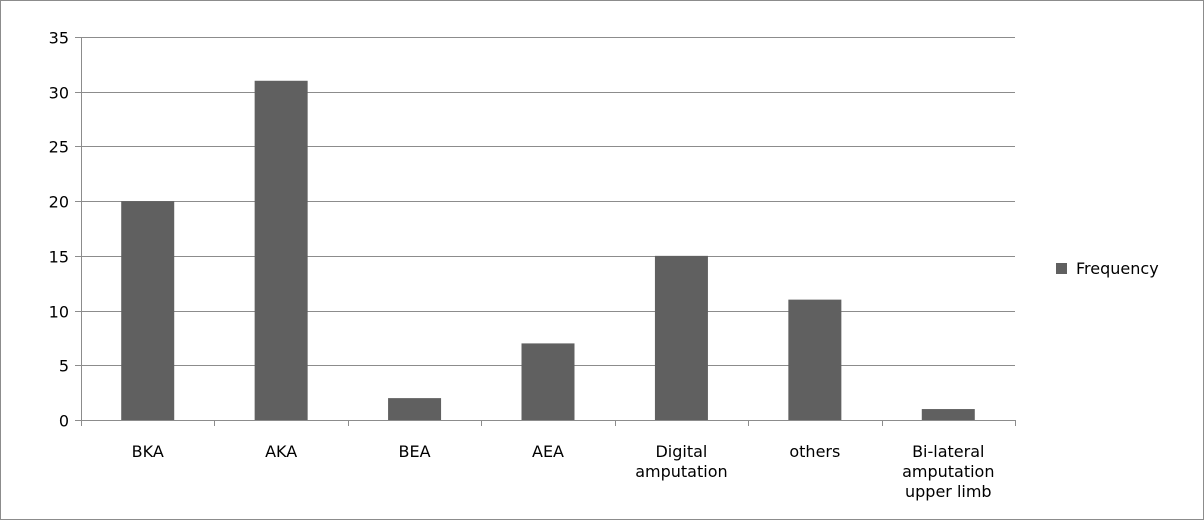 The image size is (1204, 520). I want to click on legend: Frequency, so click(1107, 268).